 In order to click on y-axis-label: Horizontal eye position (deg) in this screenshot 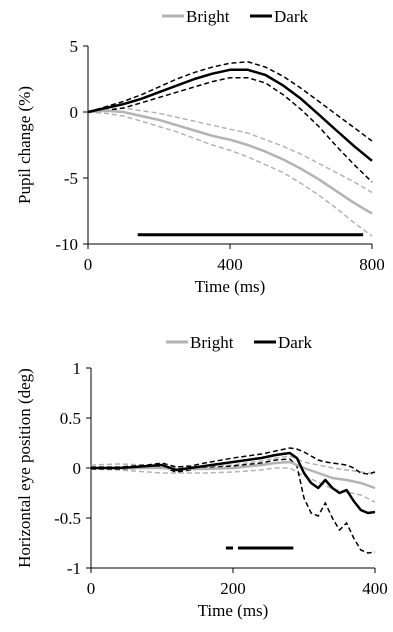, I will do `click(24, 468)`.